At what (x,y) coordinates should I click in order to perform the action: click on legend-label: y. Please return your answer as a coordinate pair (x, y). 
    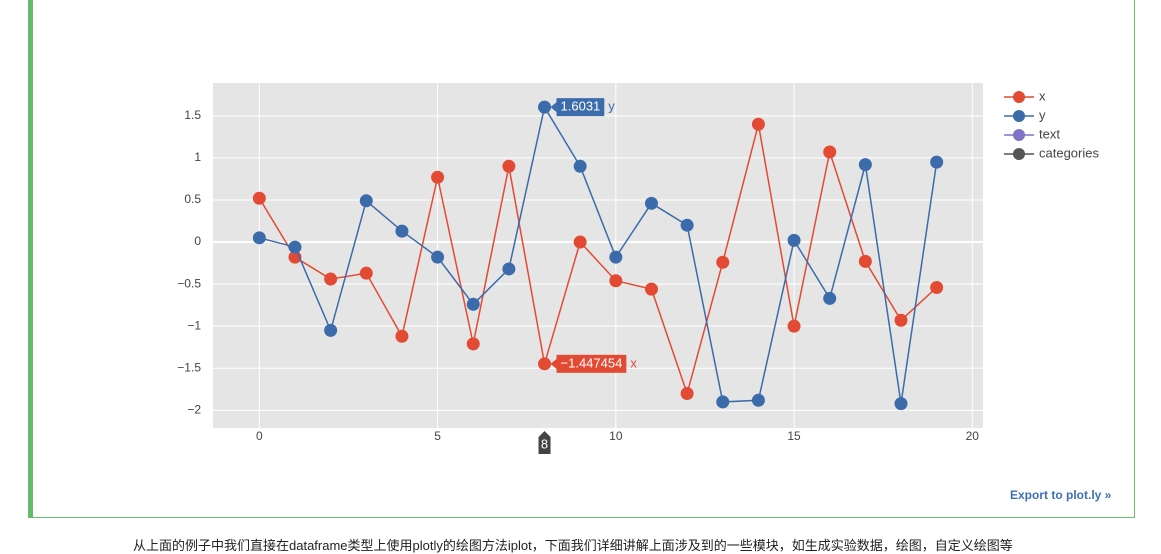
    Looking at the image, I should click on (1042, 114).